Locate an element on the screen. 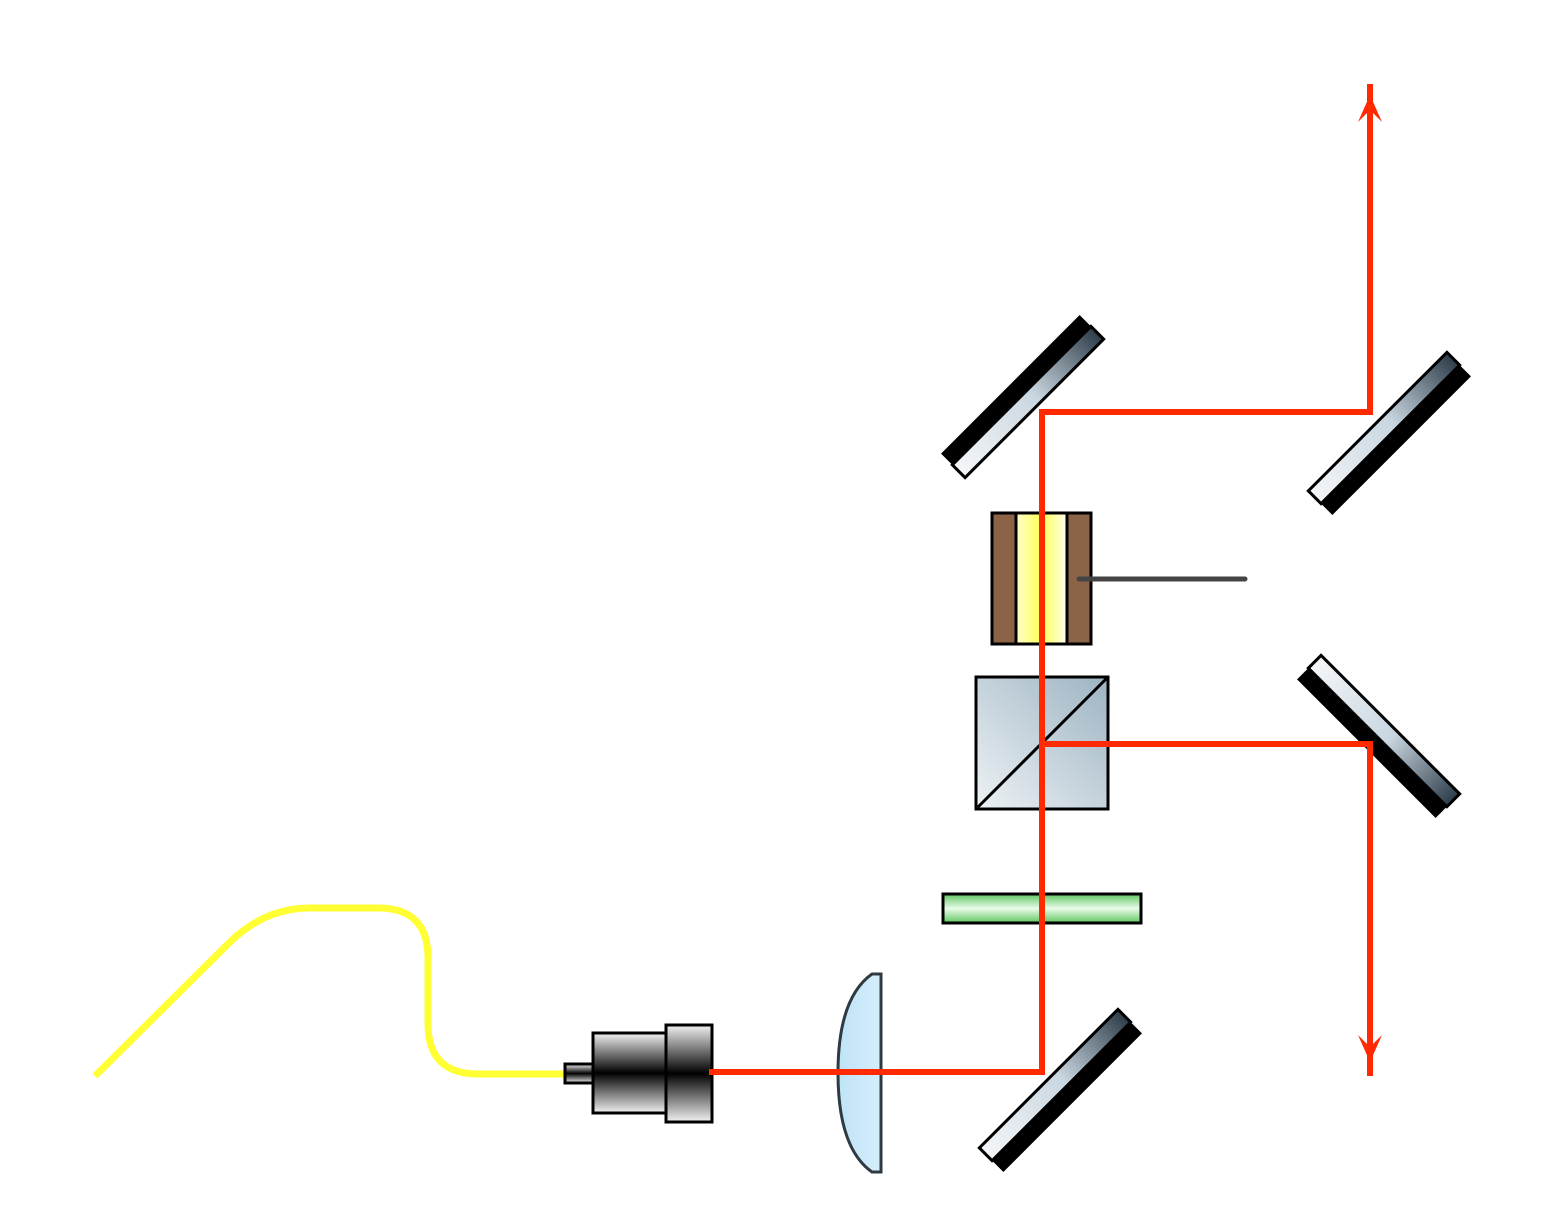 Image resolution: width=1565 pixels, height=1215 pixels. arrow-down-icon is located at coordinates (1370, 1048).